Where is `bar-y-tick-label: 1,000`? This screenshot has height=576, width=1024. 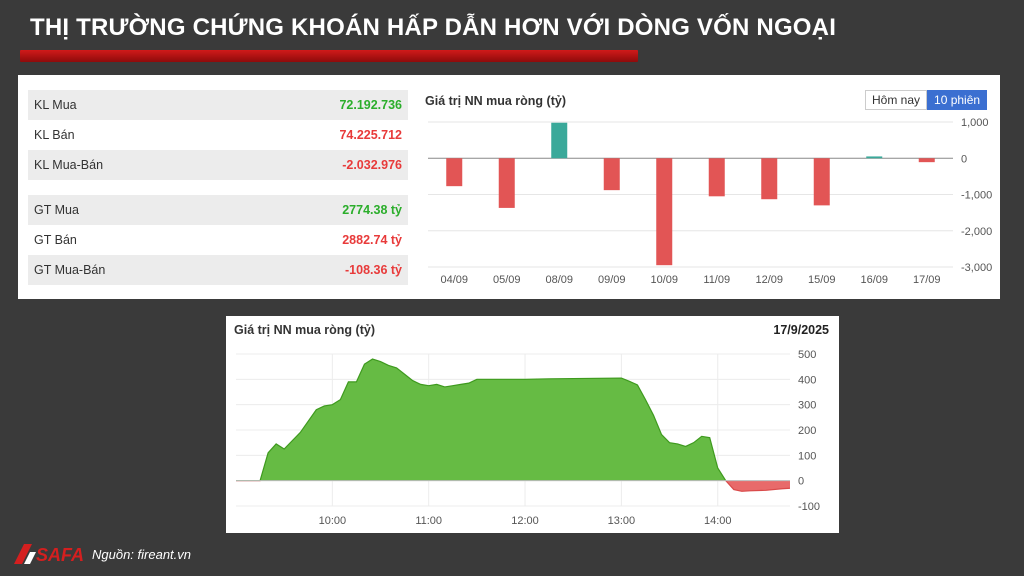 bar-y-tick-label: 1,000 is located at coordinates (975, 123).